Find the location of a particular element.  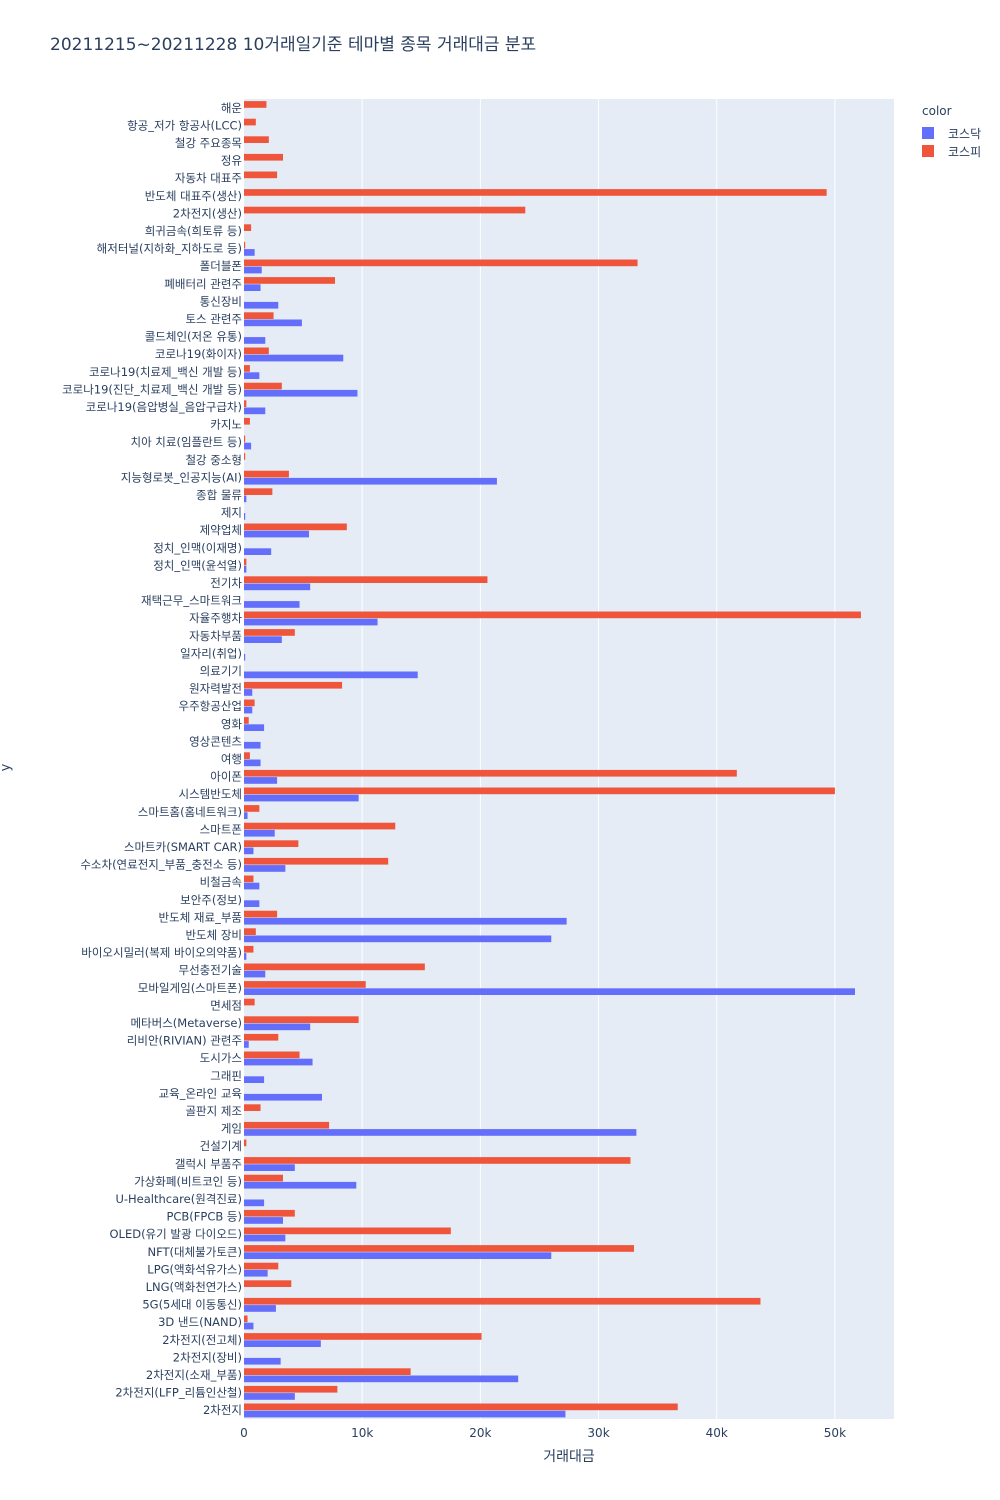

legend-item-kospi: 코스피 is located at coordinates (951, 151).